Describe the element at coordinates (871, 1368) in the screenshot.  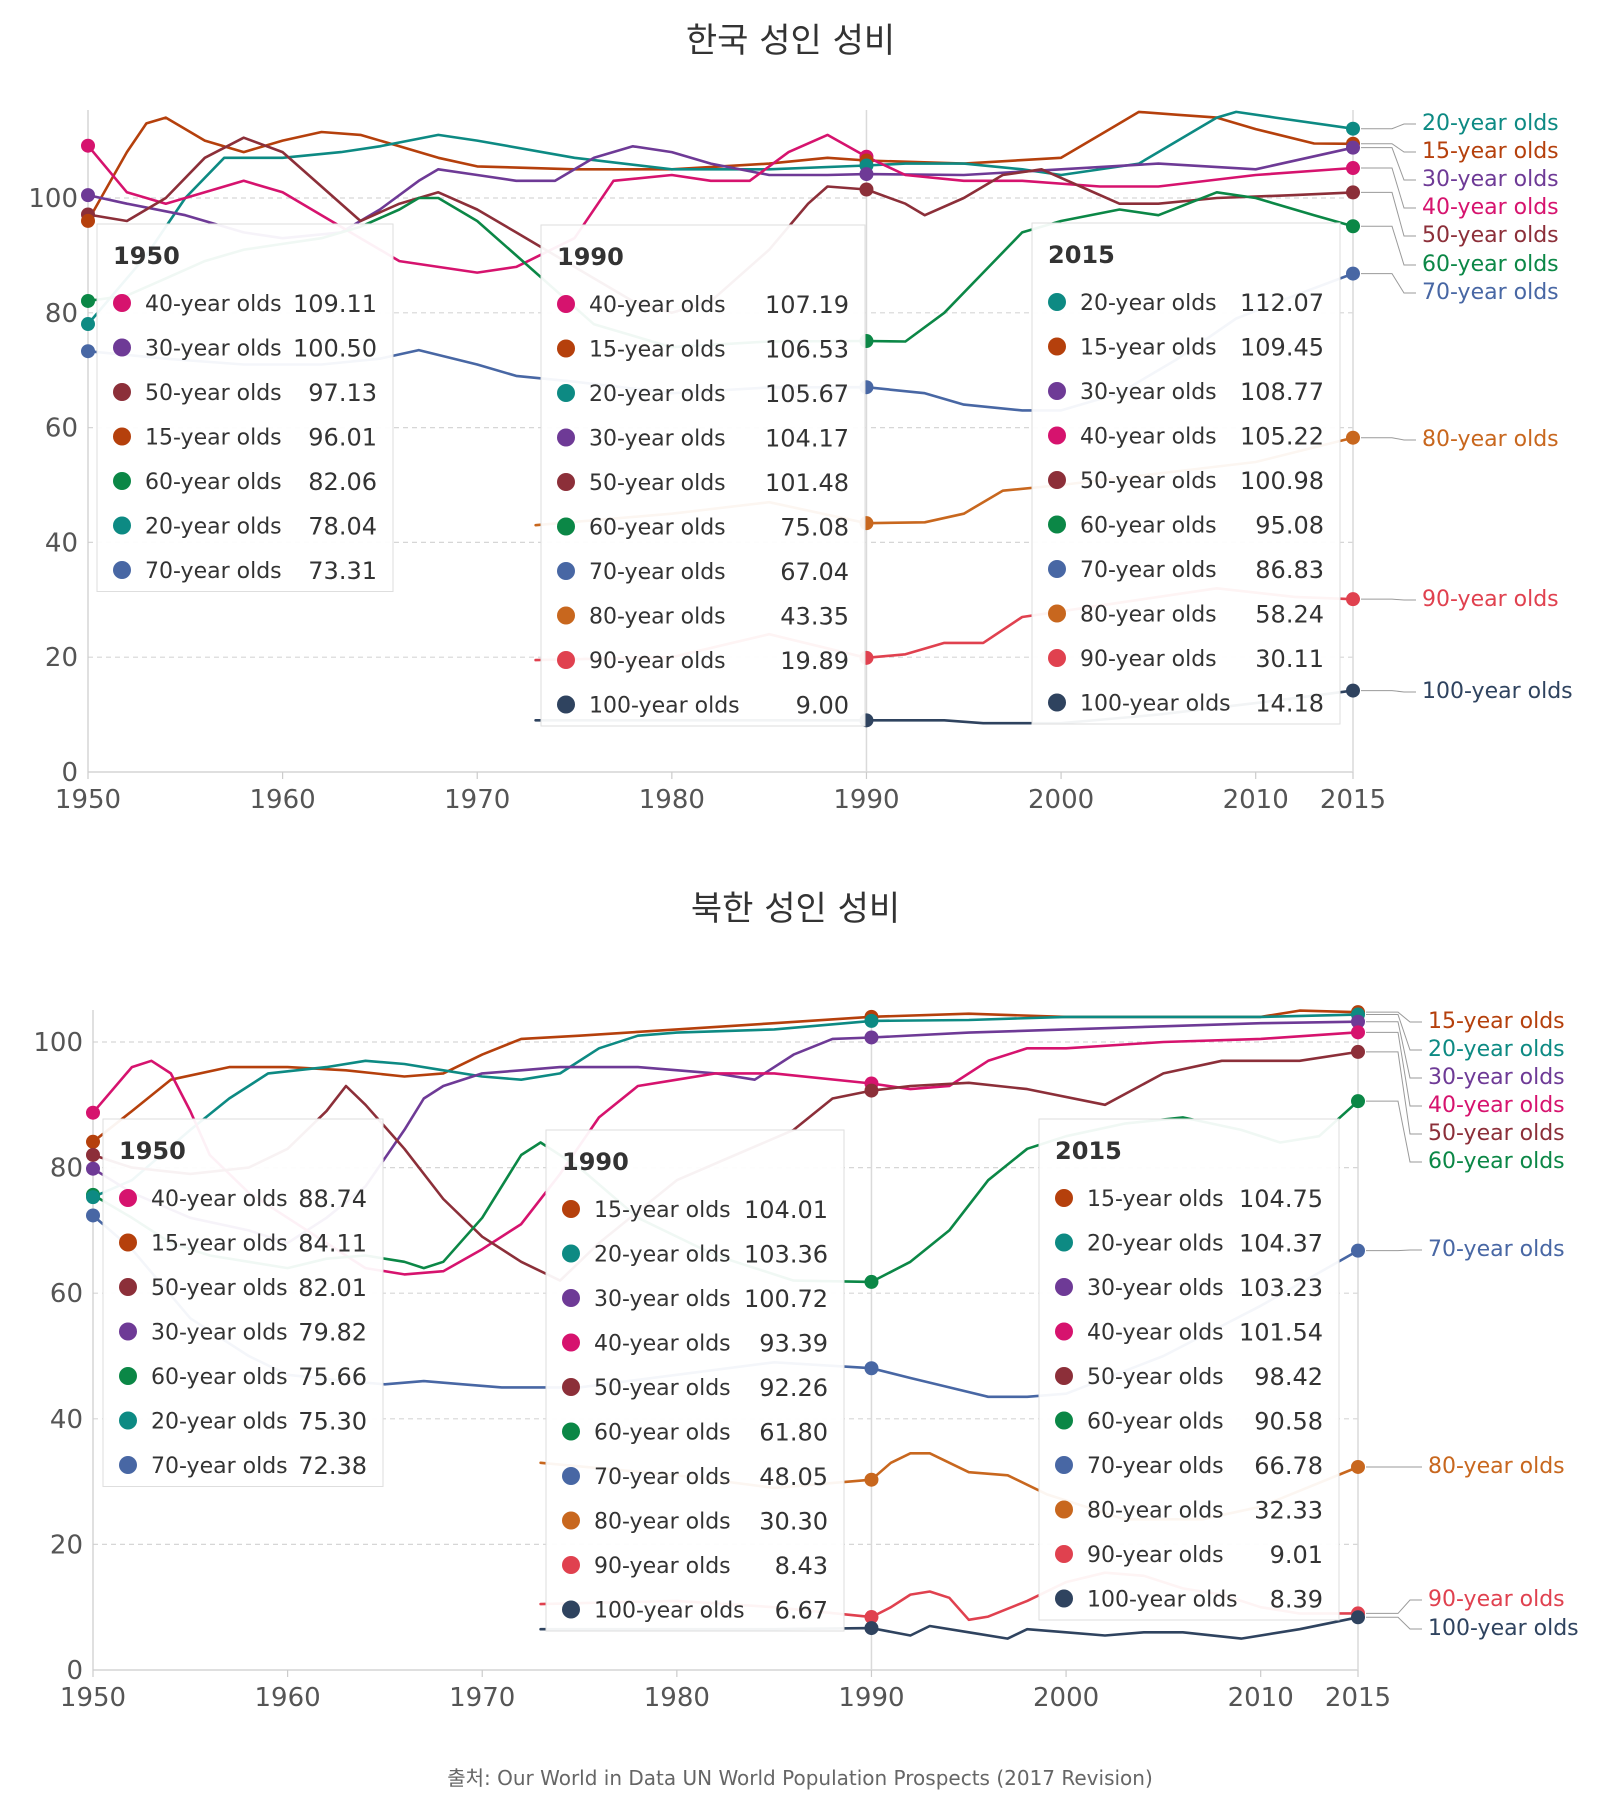
I see `point-70-year-olds-1990` at that location.